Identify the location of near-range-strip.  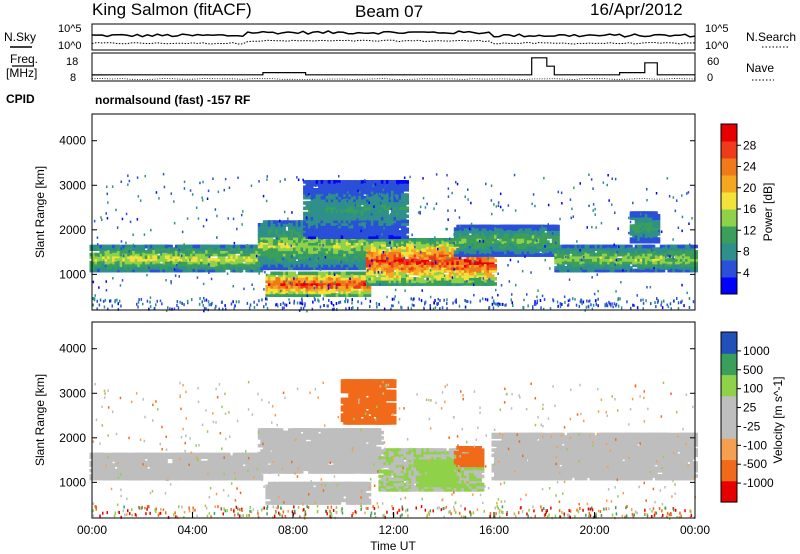
(393, 304).